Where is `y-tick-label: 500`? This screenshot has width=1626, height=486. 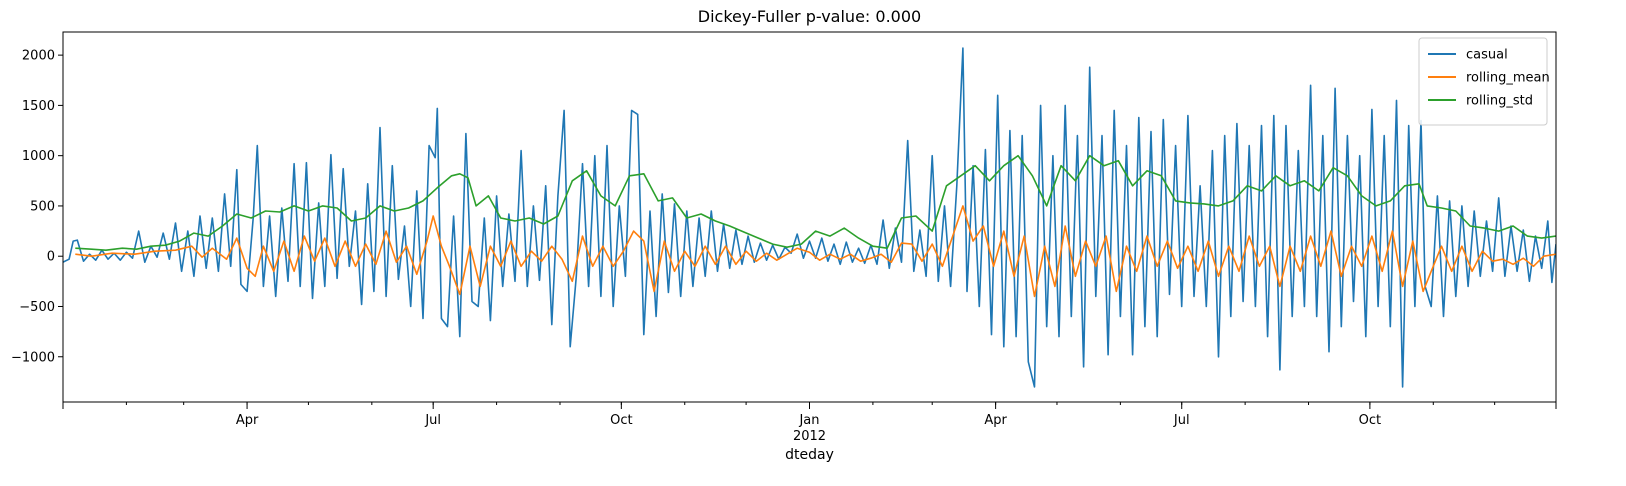
y-tick-label: 500 is located at coordinates (42, 206).